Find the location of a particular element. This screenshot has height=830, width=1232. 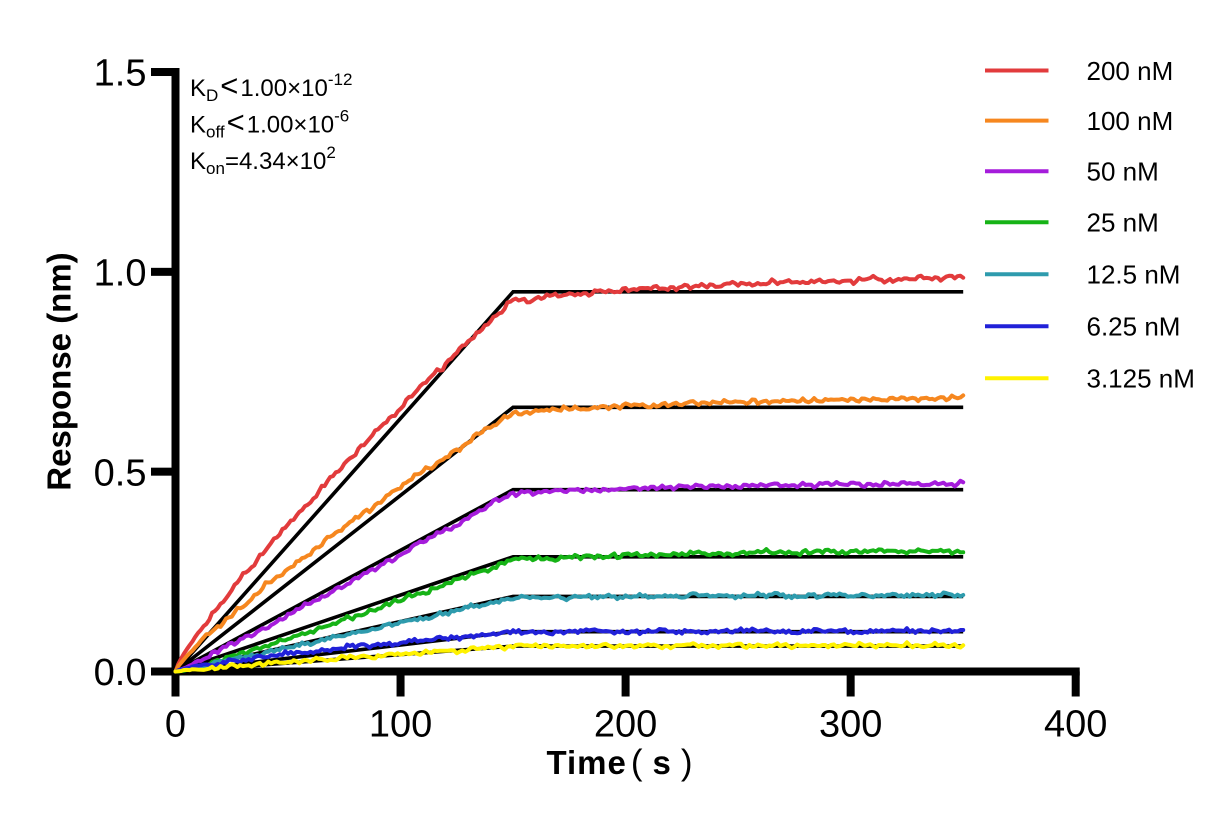

svg-text: 400 is located at coordinates (1075, 725).